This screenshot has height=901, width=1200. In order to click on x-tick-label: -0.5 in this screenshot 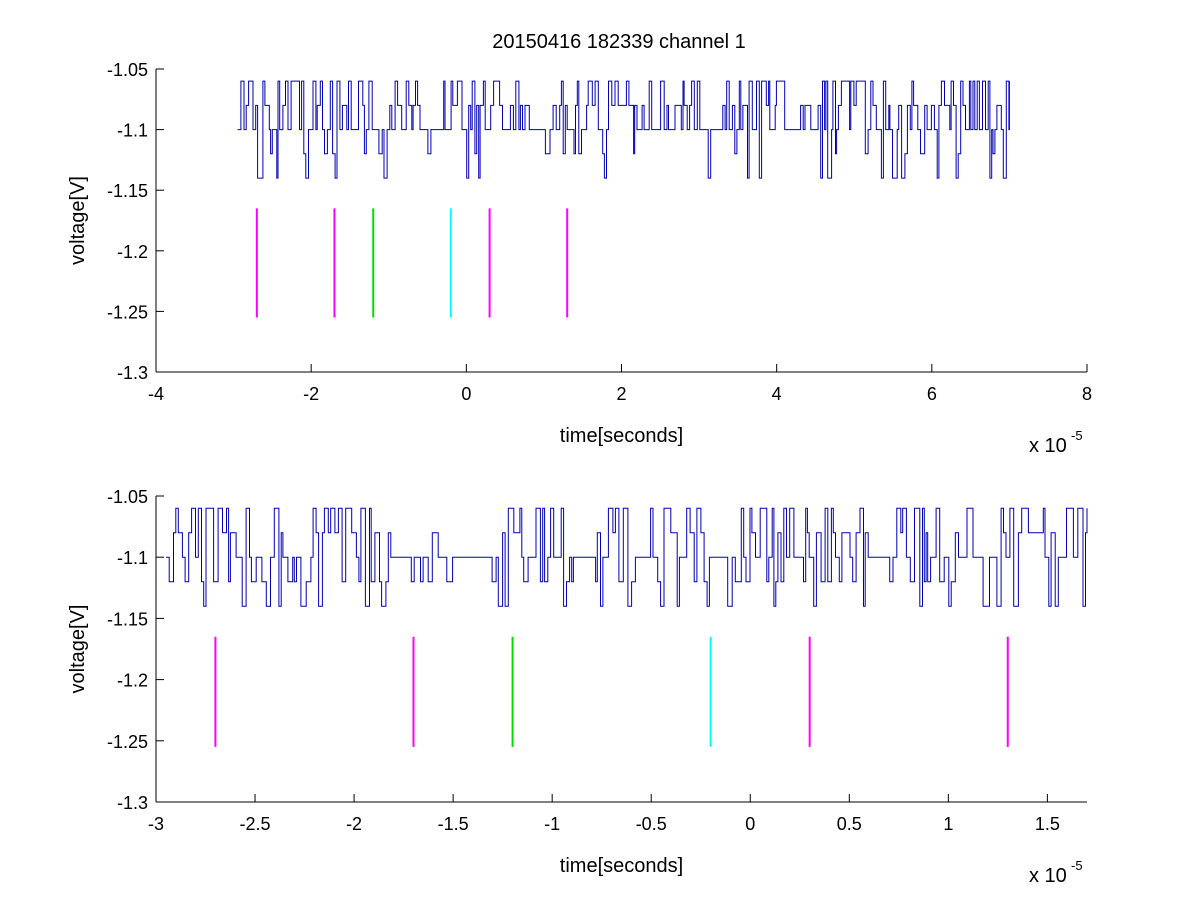, I will do `click(651, 824)`.